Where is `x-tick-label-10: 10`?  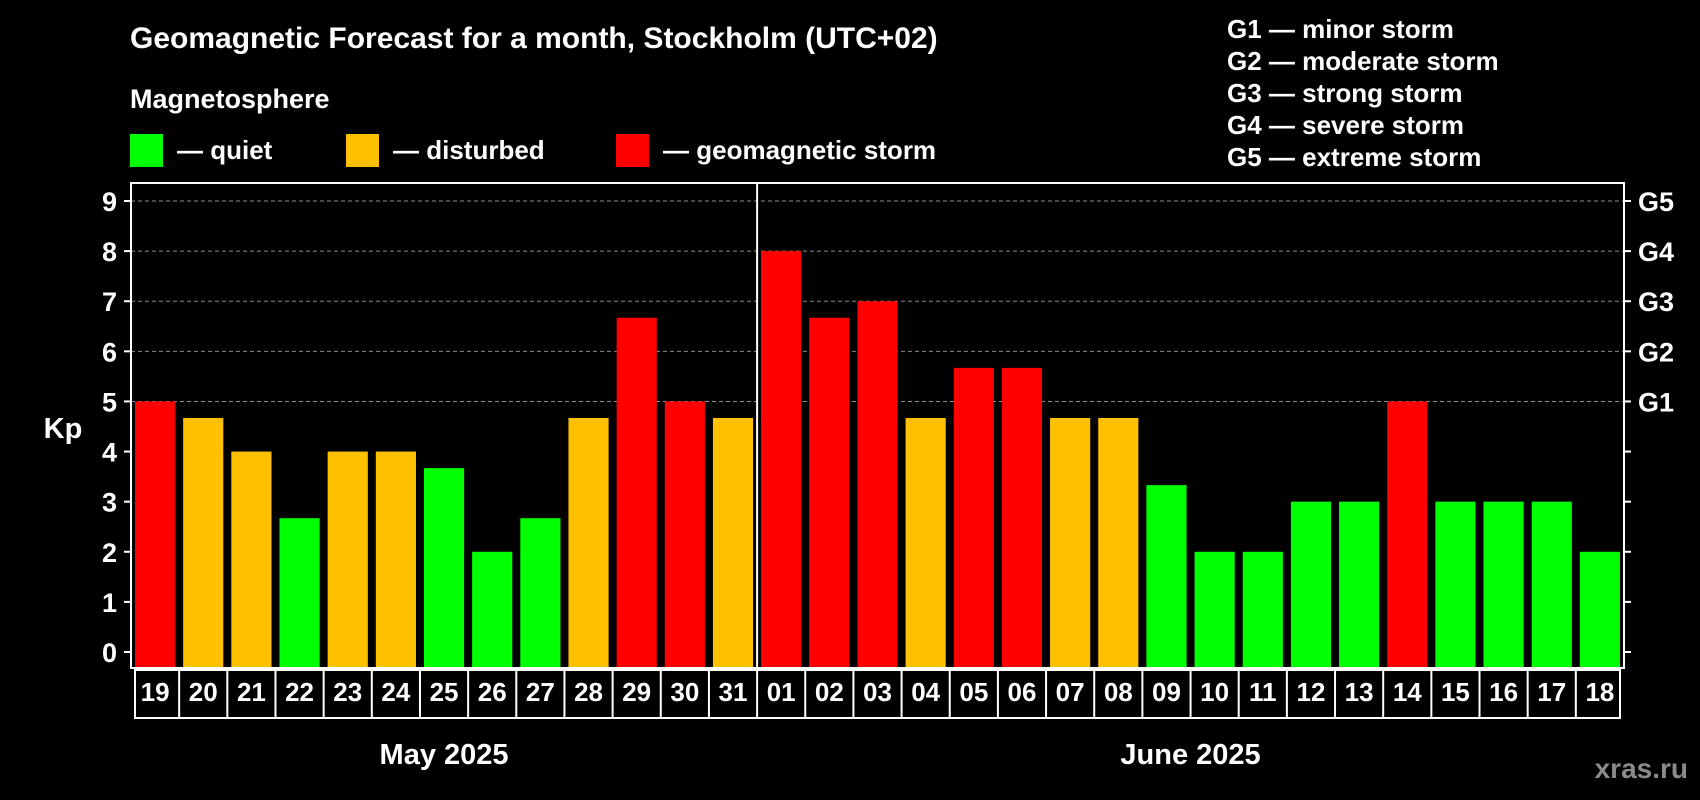
x-tick-label-10: 10 is located at coordinates (1214, 692).